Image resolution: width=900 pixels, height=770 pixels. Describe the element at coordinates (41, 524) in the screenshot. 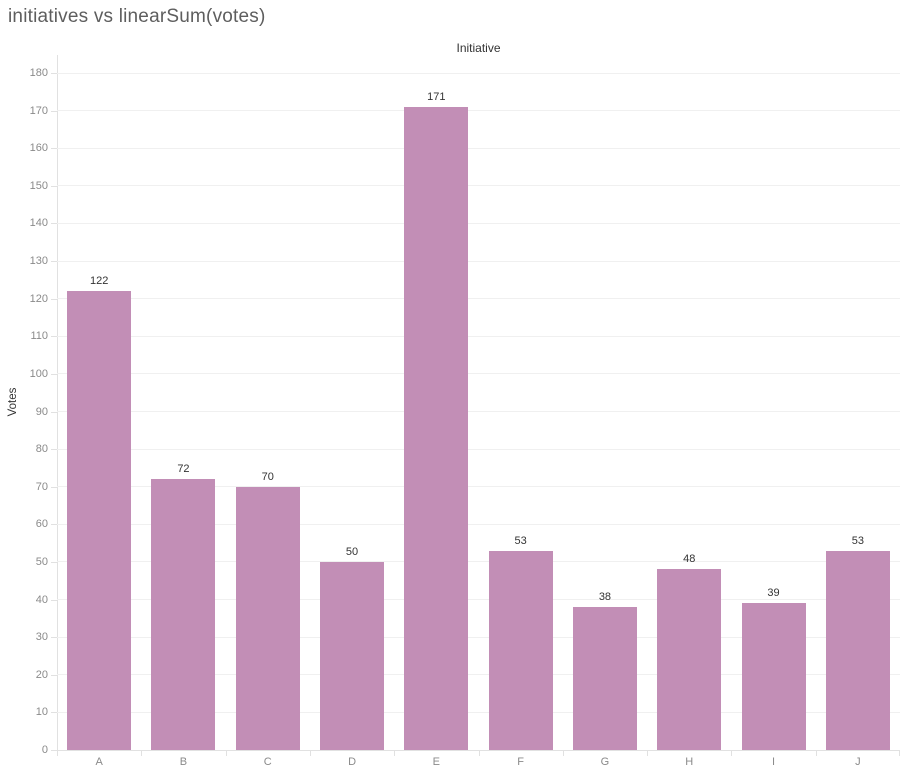

I see `y-tick-label: 60` at that location.